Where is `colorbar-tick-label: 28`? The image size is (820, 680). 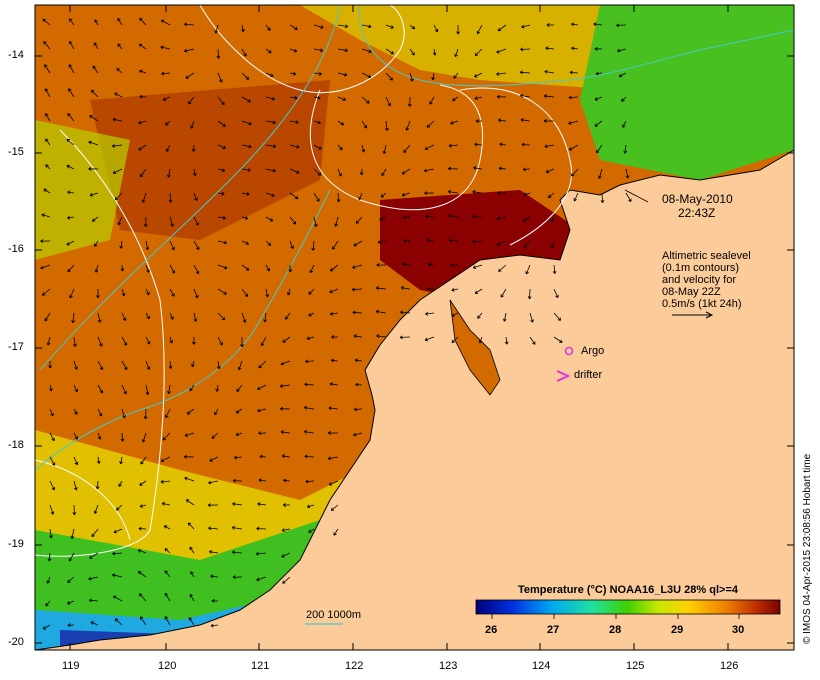 colorbar-tick-label: 28 is located at coordinates (615, 630).